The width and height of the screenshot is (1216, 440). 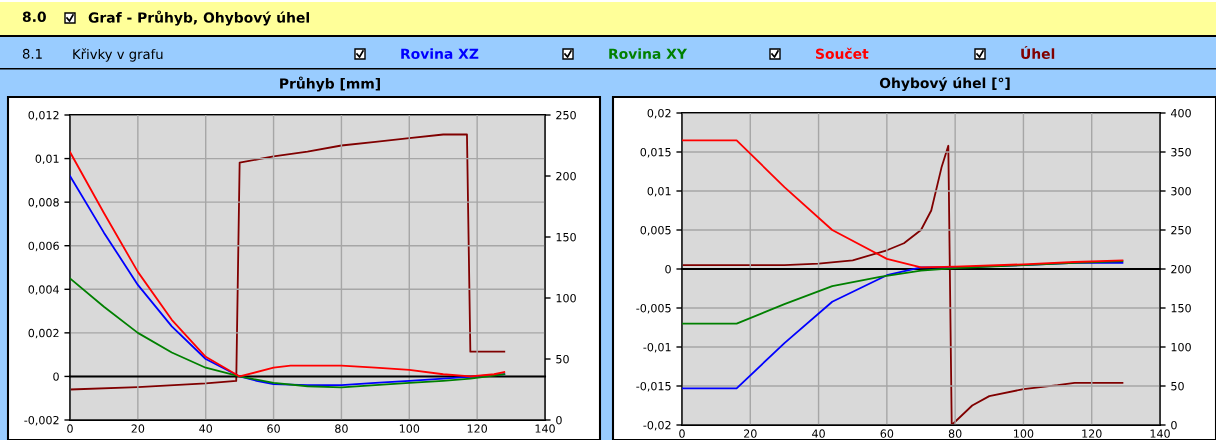 I want to click on y-tick-label: -0,01, so click(x=657, y=347).